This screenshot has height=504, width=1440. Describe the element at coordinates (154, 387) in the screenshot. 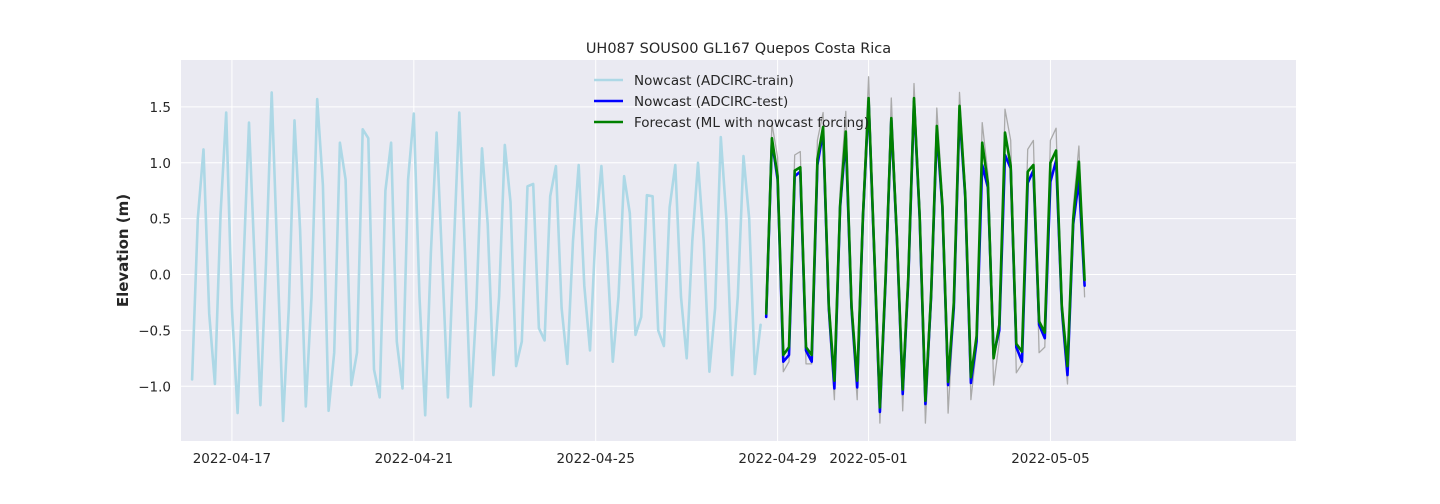

I see `y-tick-label: −1.0` at that location.